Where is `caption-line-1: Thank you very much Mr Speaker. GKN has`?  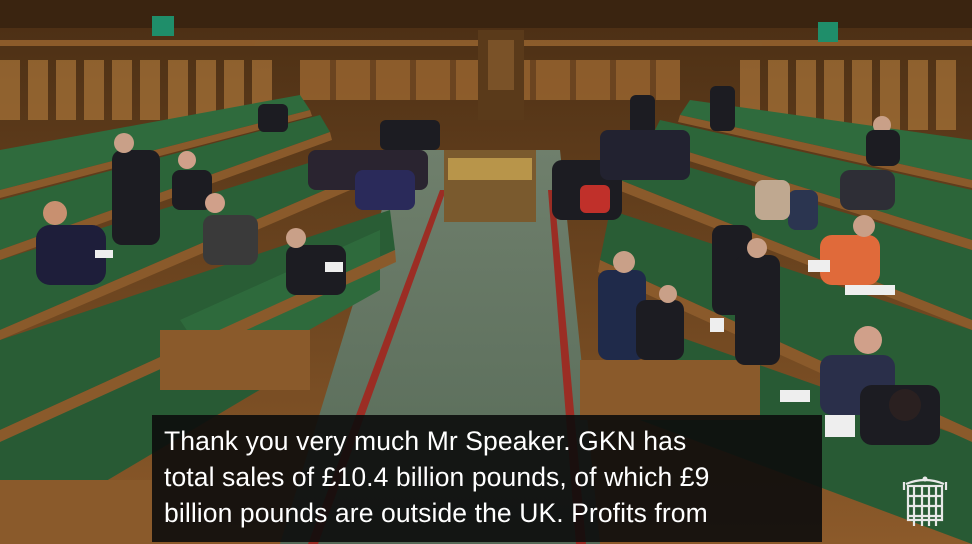
caption-line-1: Thank you very much Mr Speaker. GKN has is located at coordinates (425, 441).